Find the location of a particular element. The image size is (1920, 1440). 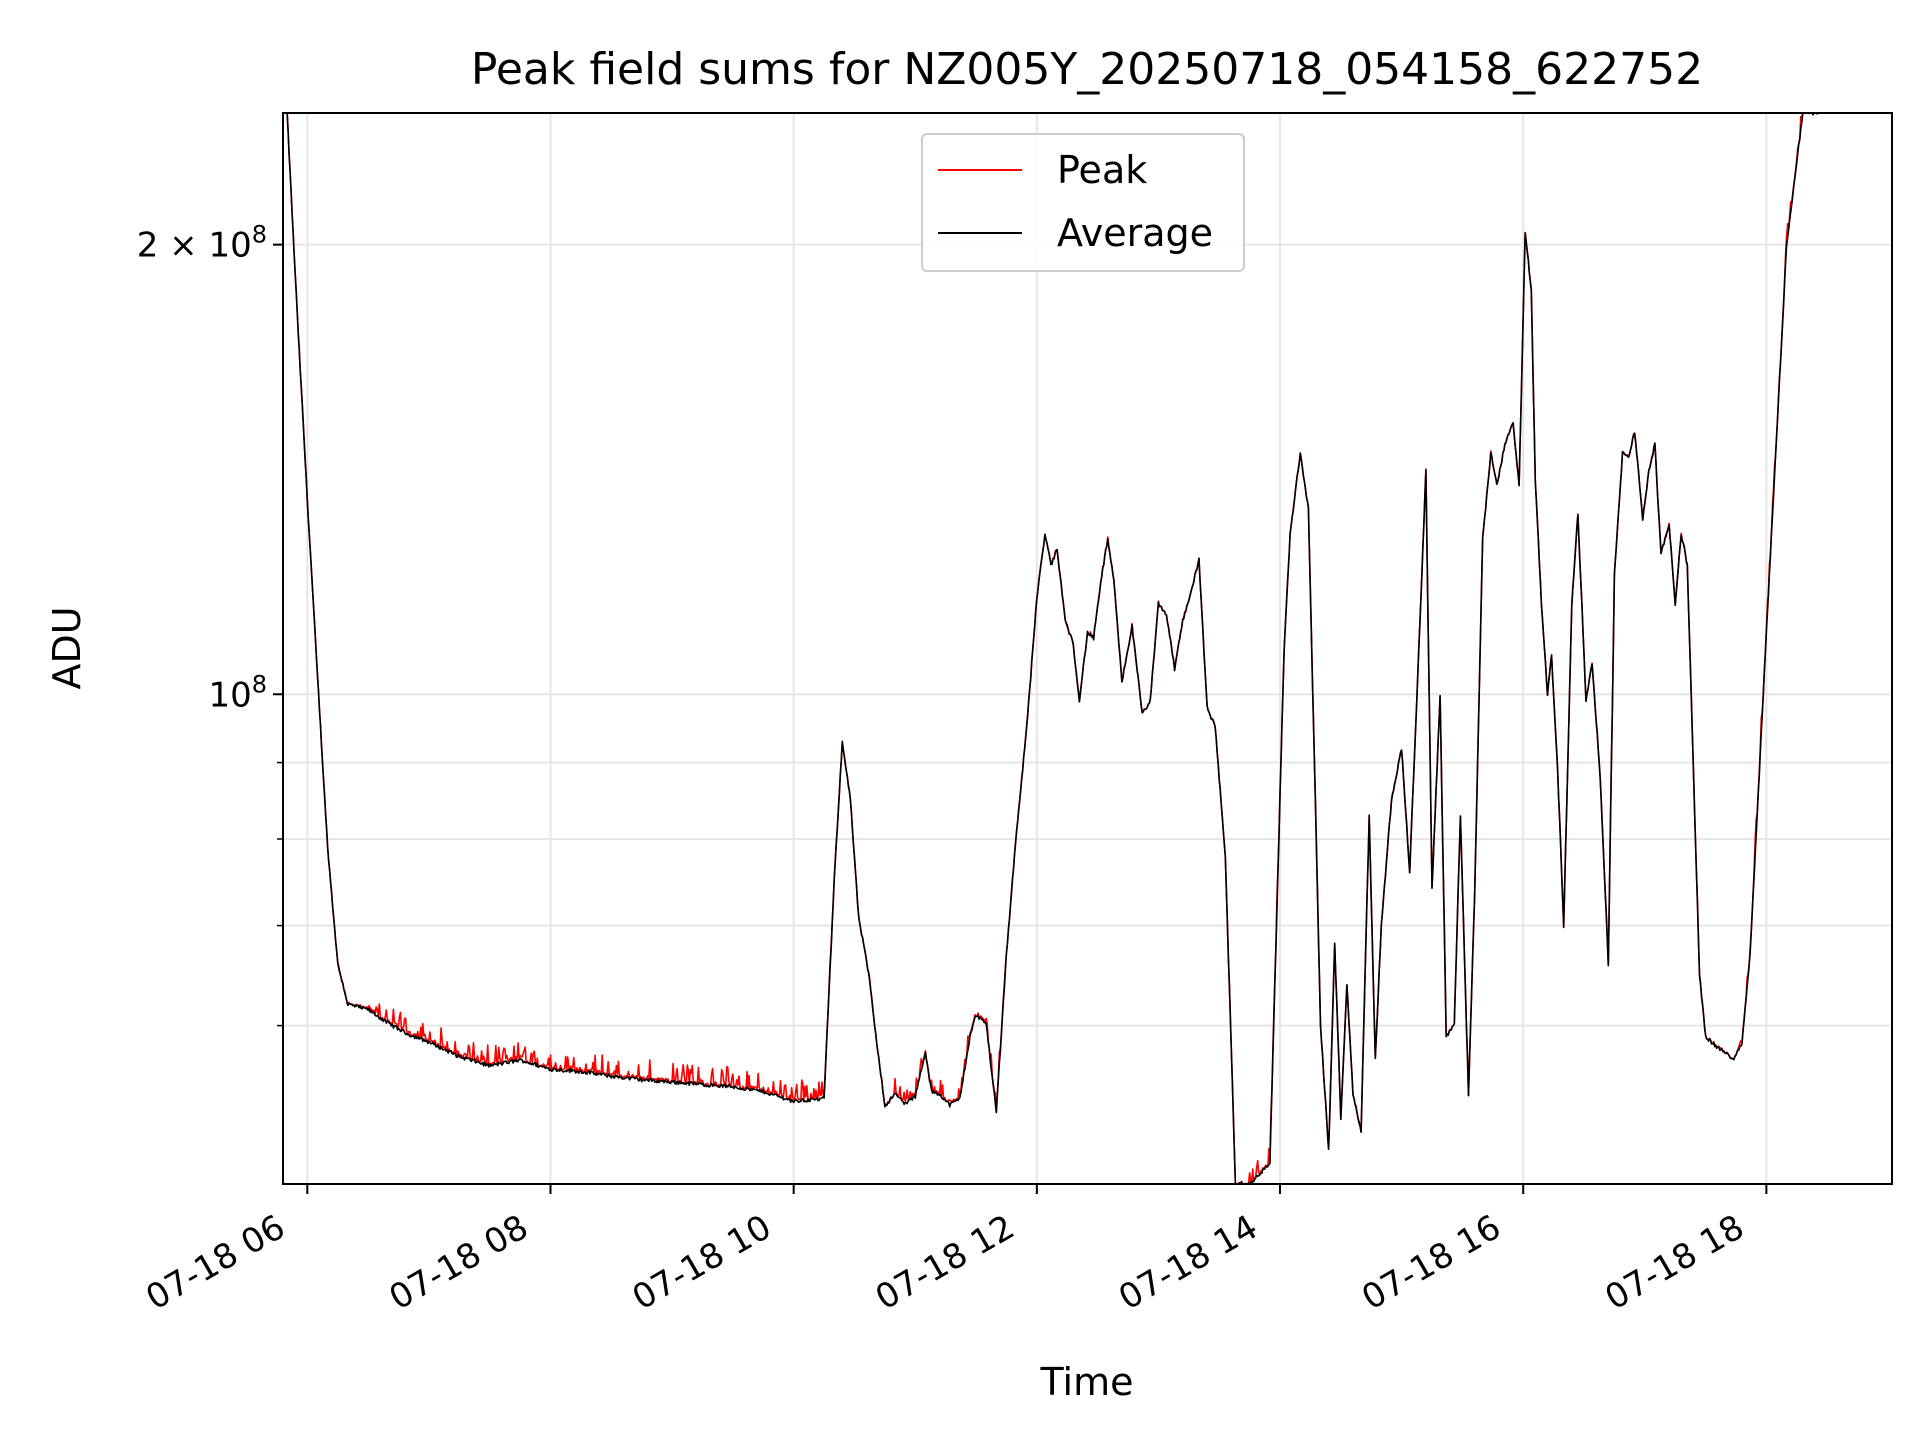

y-axis-label: ADU is located at coordinates (67, 647).